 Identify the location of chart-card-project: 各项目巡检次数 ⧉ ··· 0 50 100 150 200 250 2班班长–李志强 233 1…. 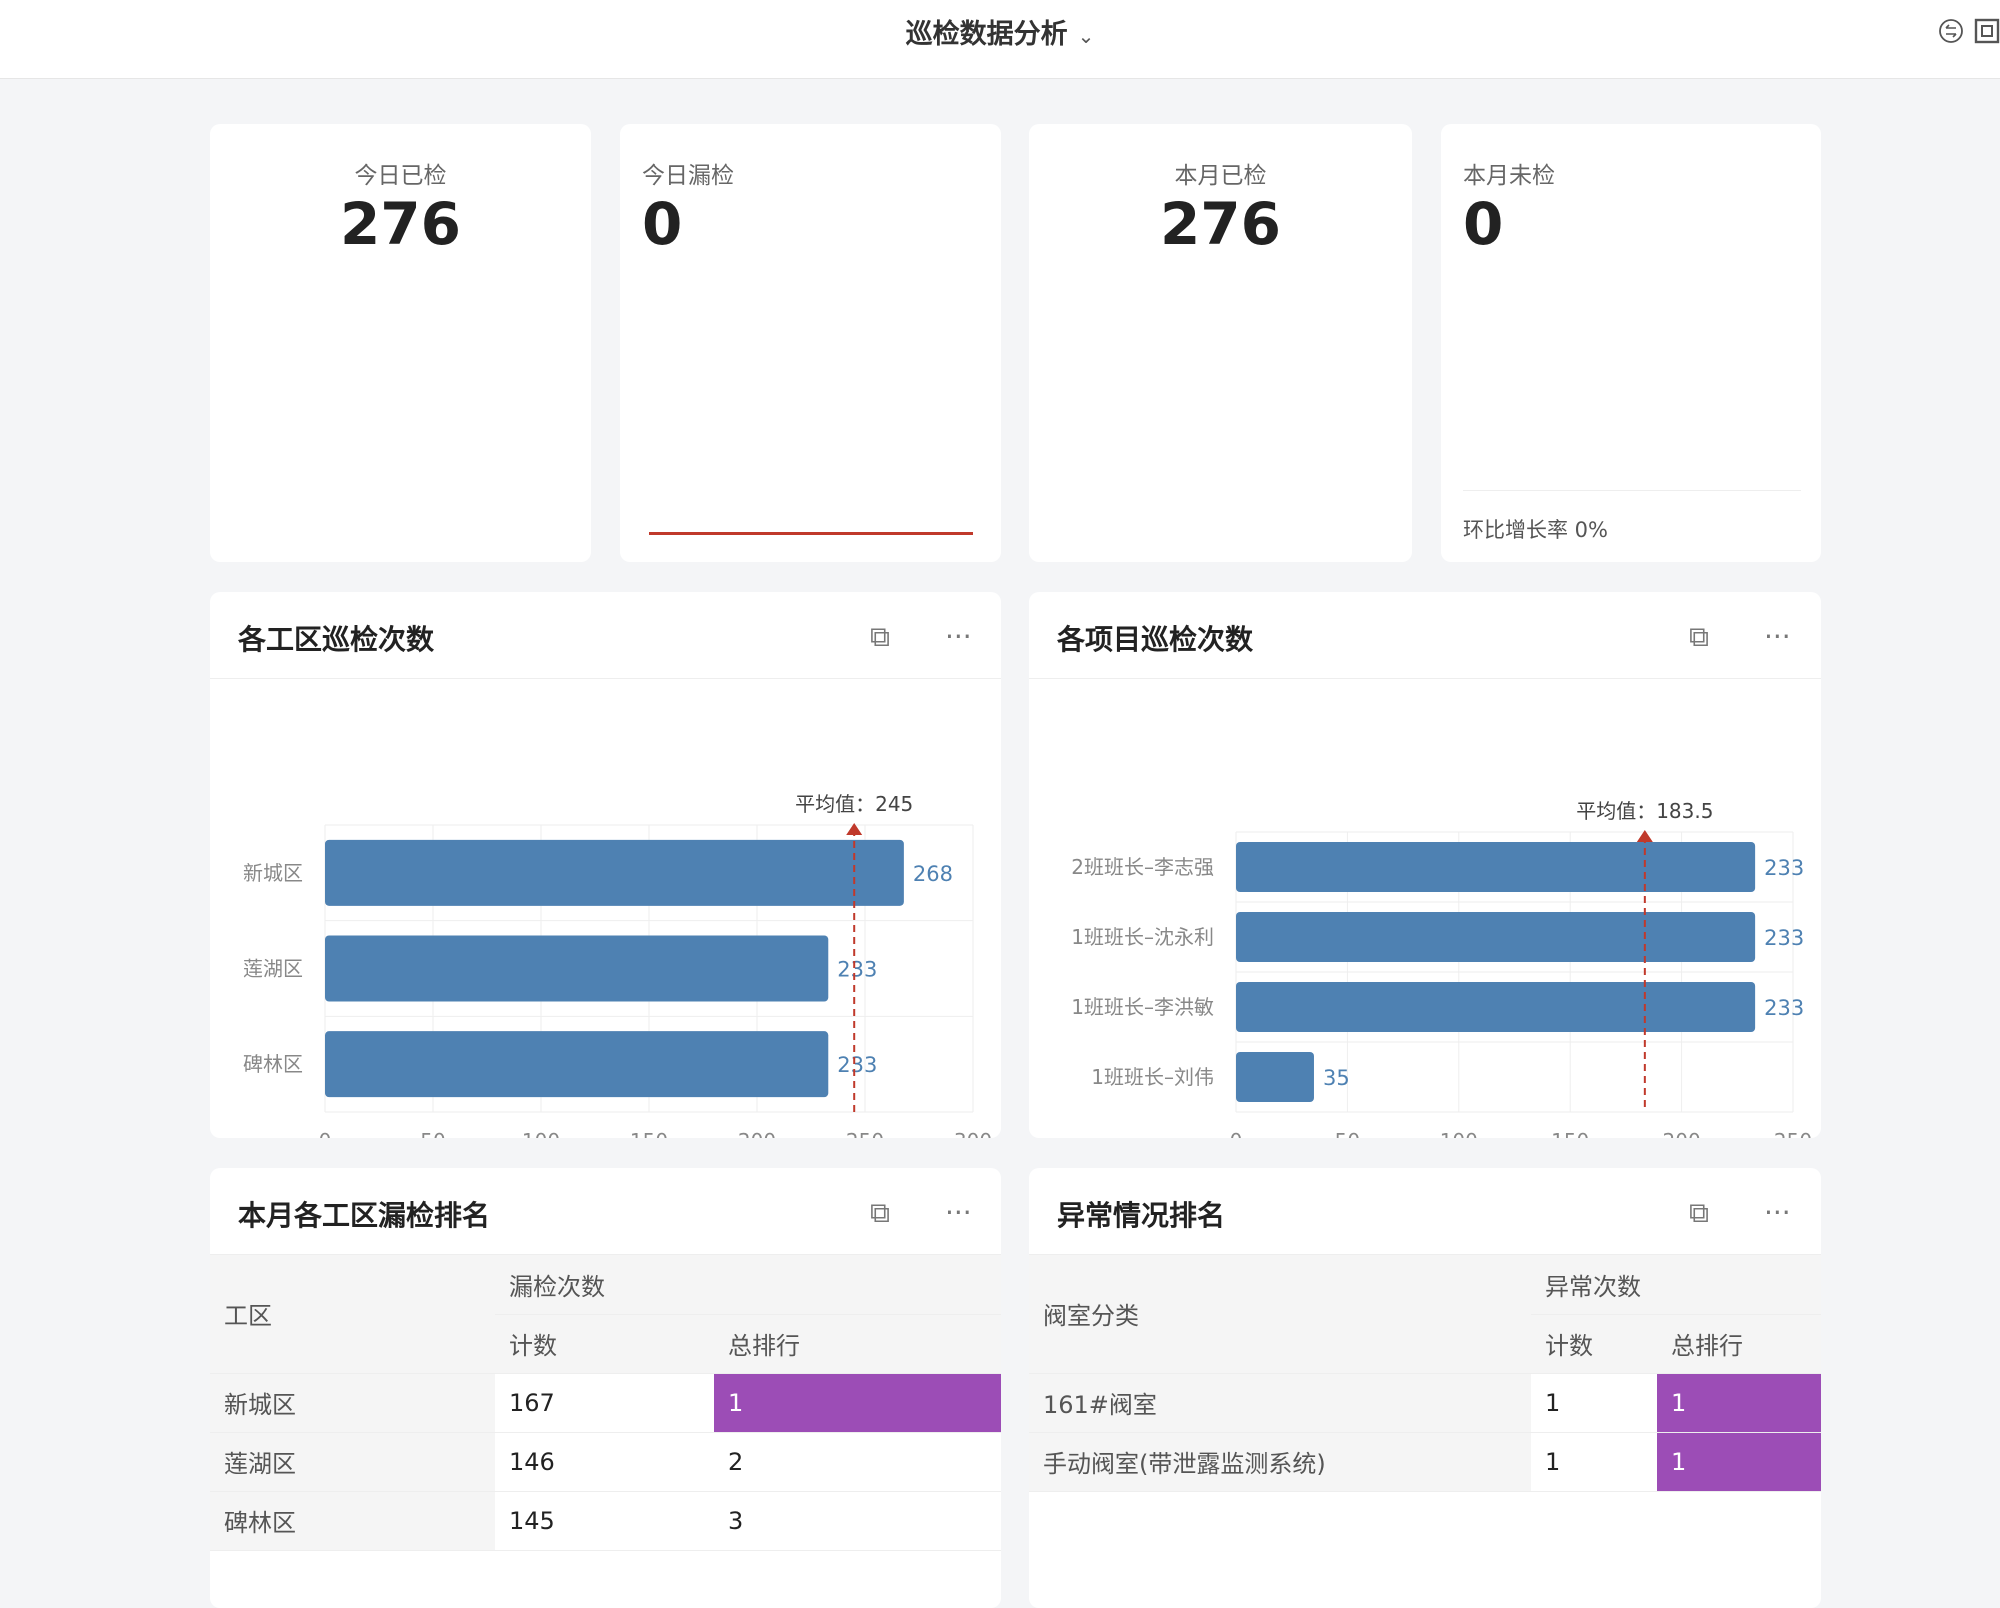
(1425, 865).